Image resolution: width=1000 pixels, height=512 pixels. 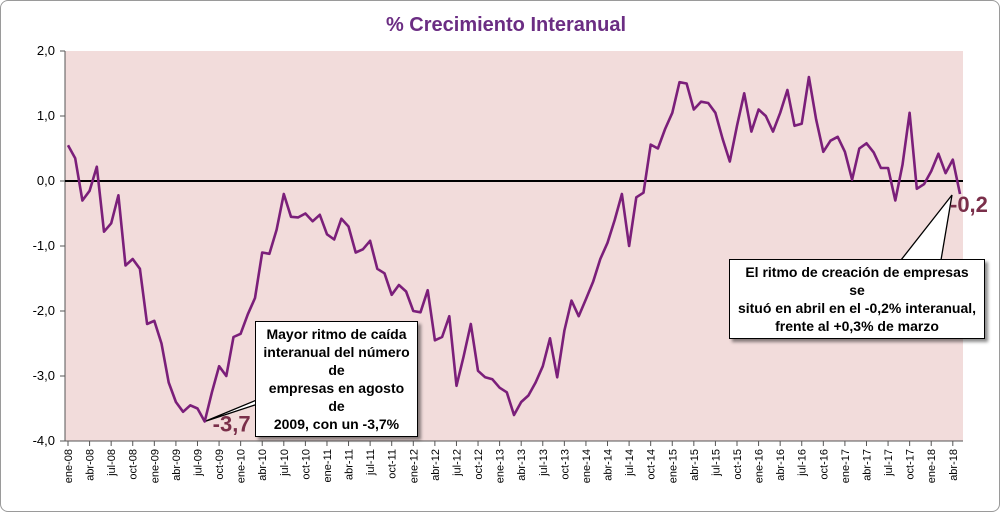 I want to click on x-tick-label: ene-12, so click(x=414, y=466).